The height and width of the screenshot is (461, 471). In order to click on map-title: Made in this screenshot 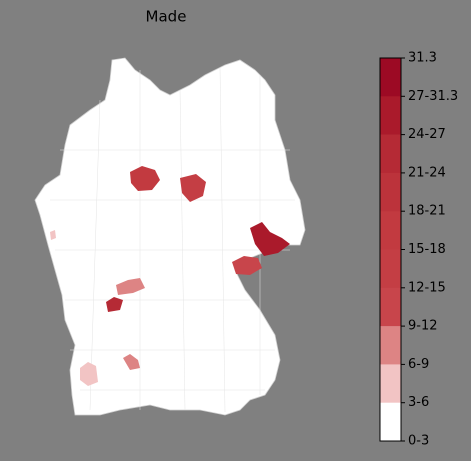, I will do `click(166, 17)`.